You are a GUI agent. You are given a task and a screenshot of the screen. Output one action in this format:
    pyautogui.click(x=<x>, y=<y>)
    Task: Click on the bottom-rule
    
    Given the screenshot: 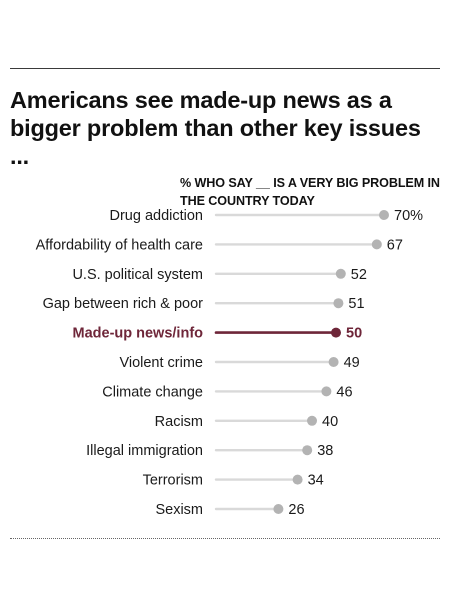 What is the action you would take?
    pyautogui.click(x=225, y=538)
    